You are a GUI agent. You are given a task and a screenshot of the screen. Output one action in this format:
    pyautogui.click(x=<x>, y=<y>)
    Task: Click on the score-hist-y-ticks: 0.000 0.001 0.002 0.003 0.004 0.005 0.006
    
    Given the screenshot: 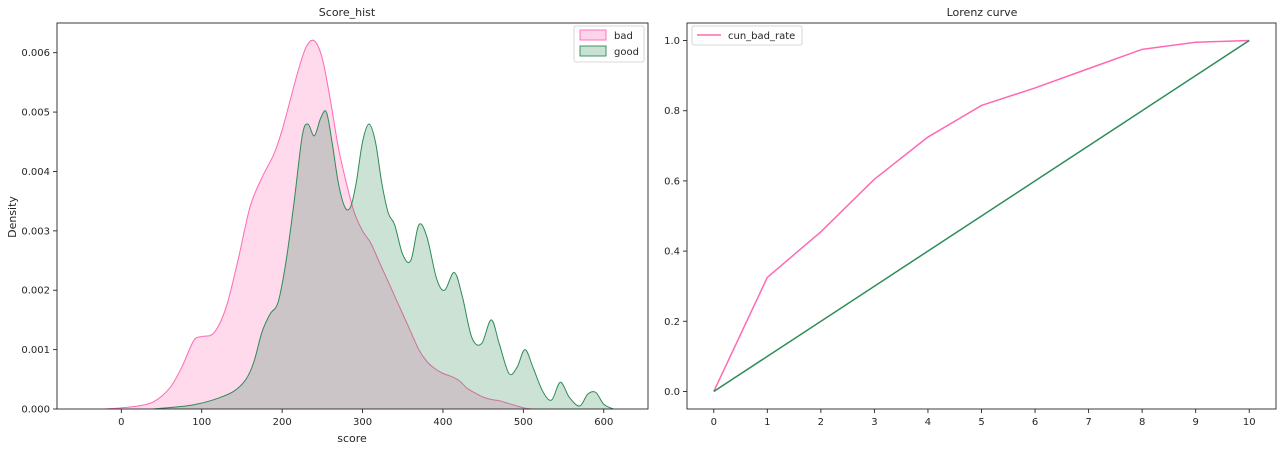 What is the action you would take?
    pyautogui.click(x=39, y=232)
    